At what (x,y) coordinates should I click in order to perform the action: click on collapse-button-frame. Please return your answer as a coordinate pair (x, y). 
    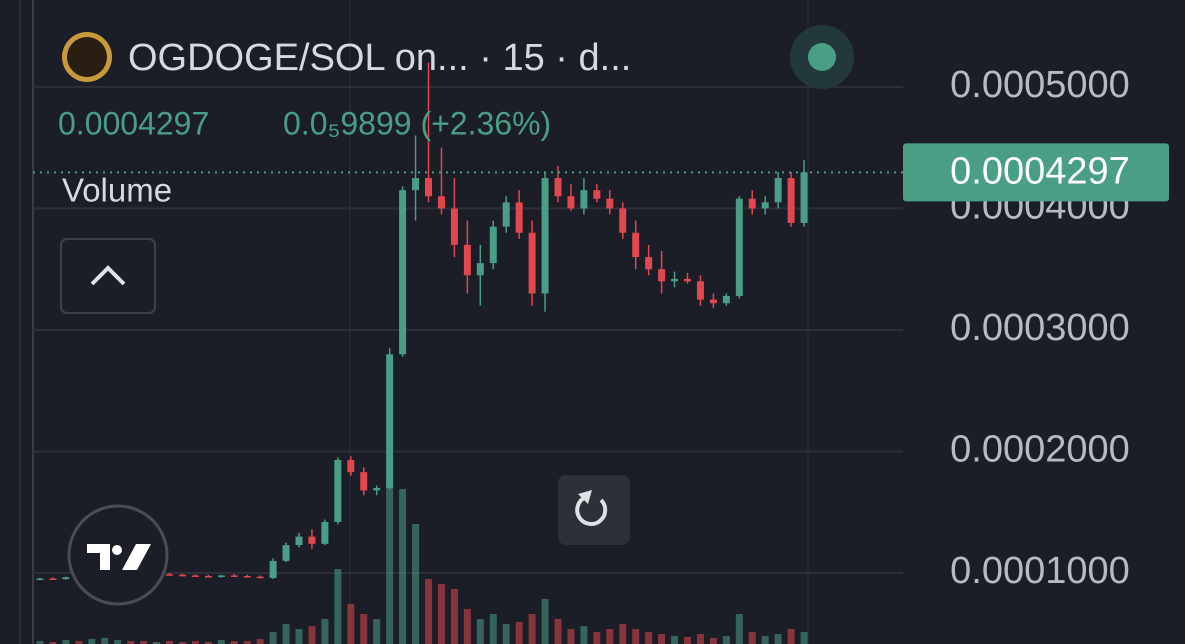
    Looking at the image, I should click on (108, 276).